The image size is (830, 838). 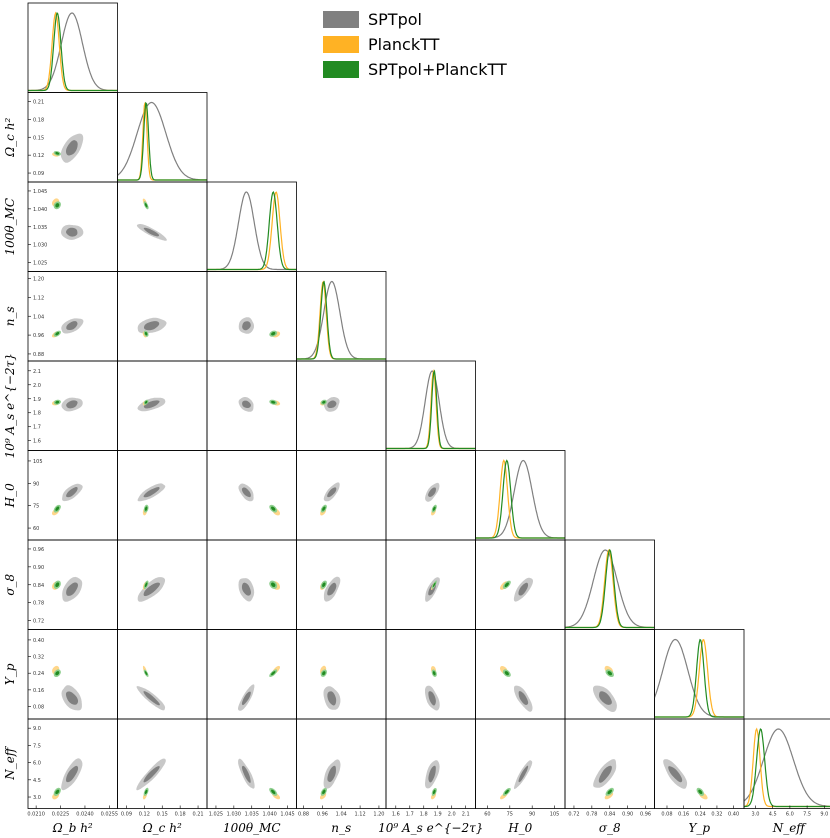 What do you see at coordinates (36, 484) in the screenshot?
I see `y-tick-label: 90` at bounding box center [36, 484].